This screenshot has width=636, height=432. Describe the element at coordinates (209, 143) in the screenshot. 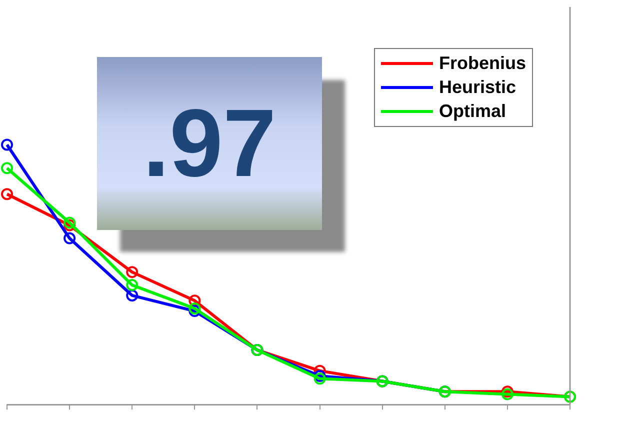

I see `annotation: .97` at that location.